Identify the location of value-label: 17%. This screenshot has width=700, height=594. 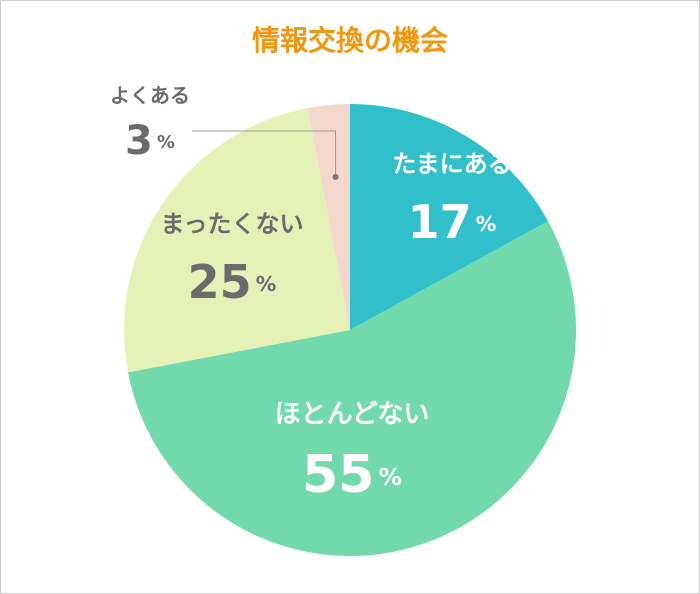
(452, 222).